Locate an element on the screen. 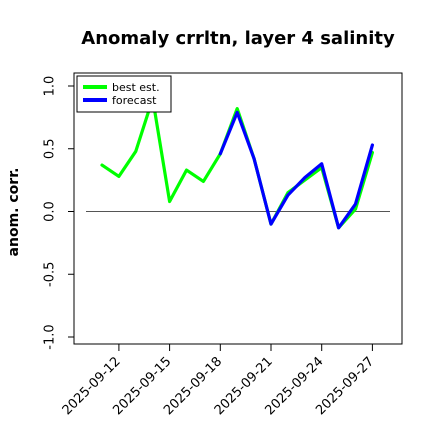  y-axis-label: anom. corr. is located at coordinates (14, 212).